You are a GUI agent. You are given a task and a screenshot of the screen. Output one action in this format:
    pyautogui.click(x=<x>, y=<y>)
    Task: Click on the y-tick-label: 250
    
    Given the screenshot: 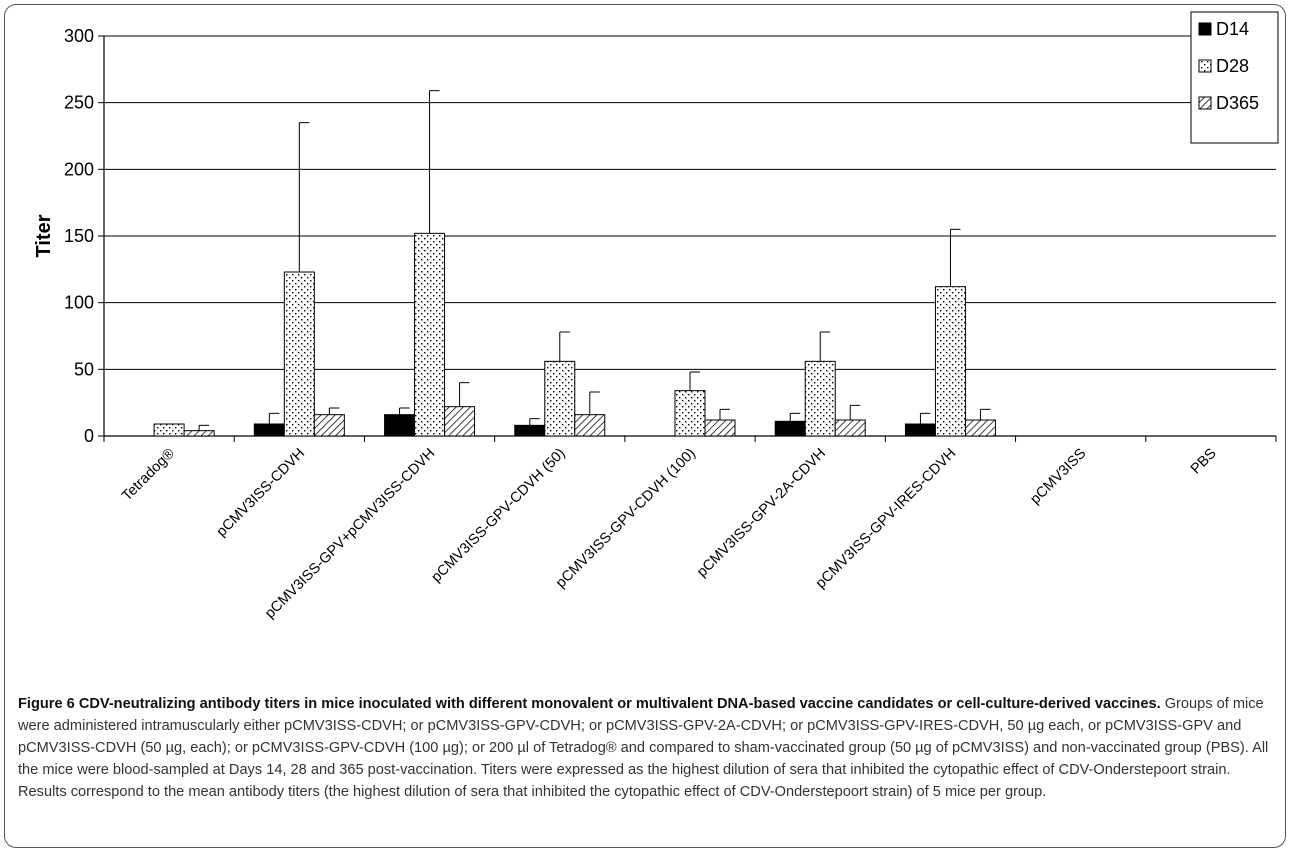 What is the action you would take?
    pyautogui.click(x=79, y=103)
    